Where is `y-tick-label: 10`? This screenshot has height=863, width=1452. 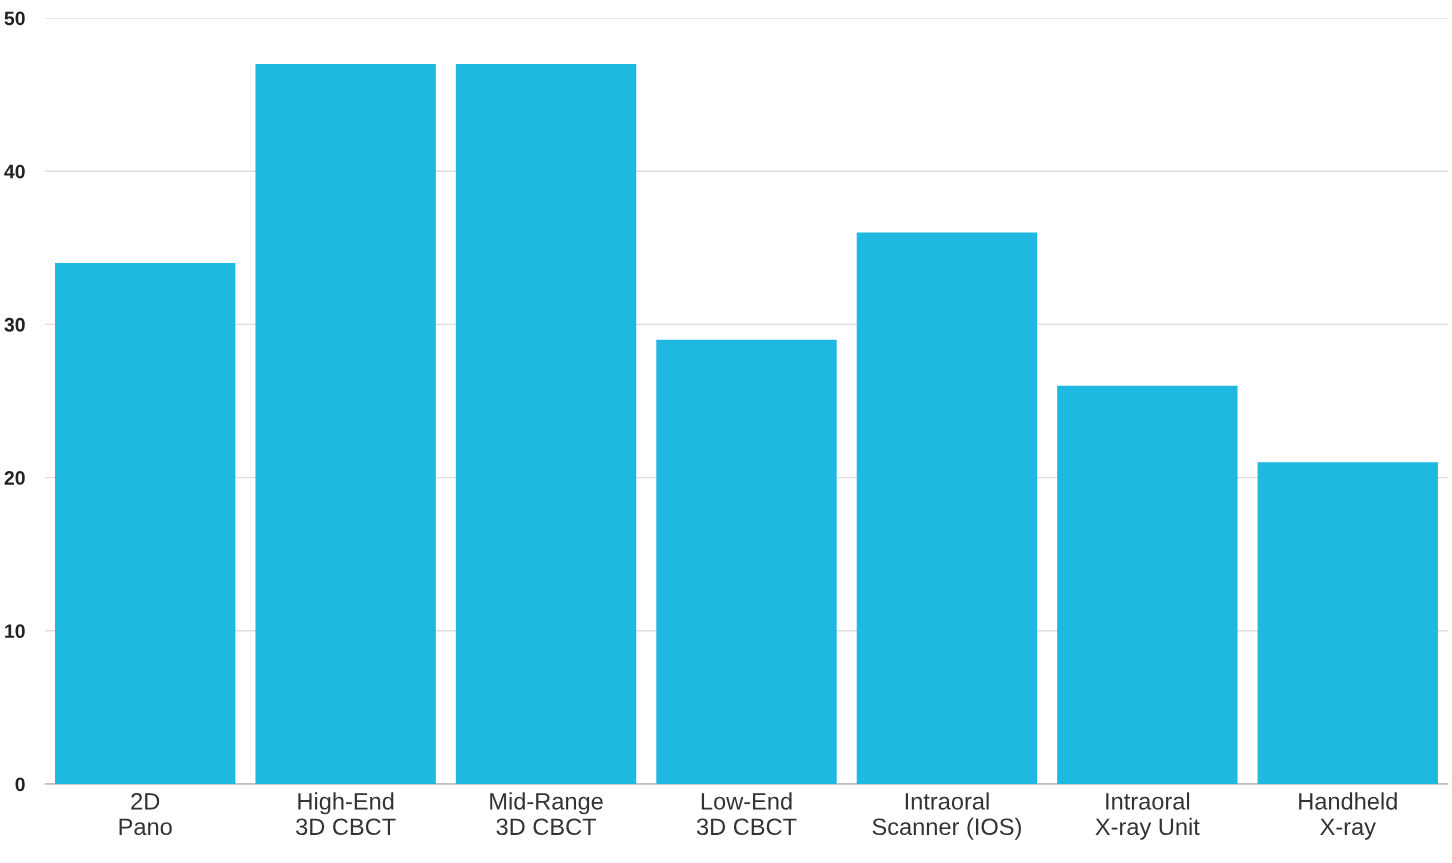
y-tick-label: 10 is located at coordinates (15, 631).